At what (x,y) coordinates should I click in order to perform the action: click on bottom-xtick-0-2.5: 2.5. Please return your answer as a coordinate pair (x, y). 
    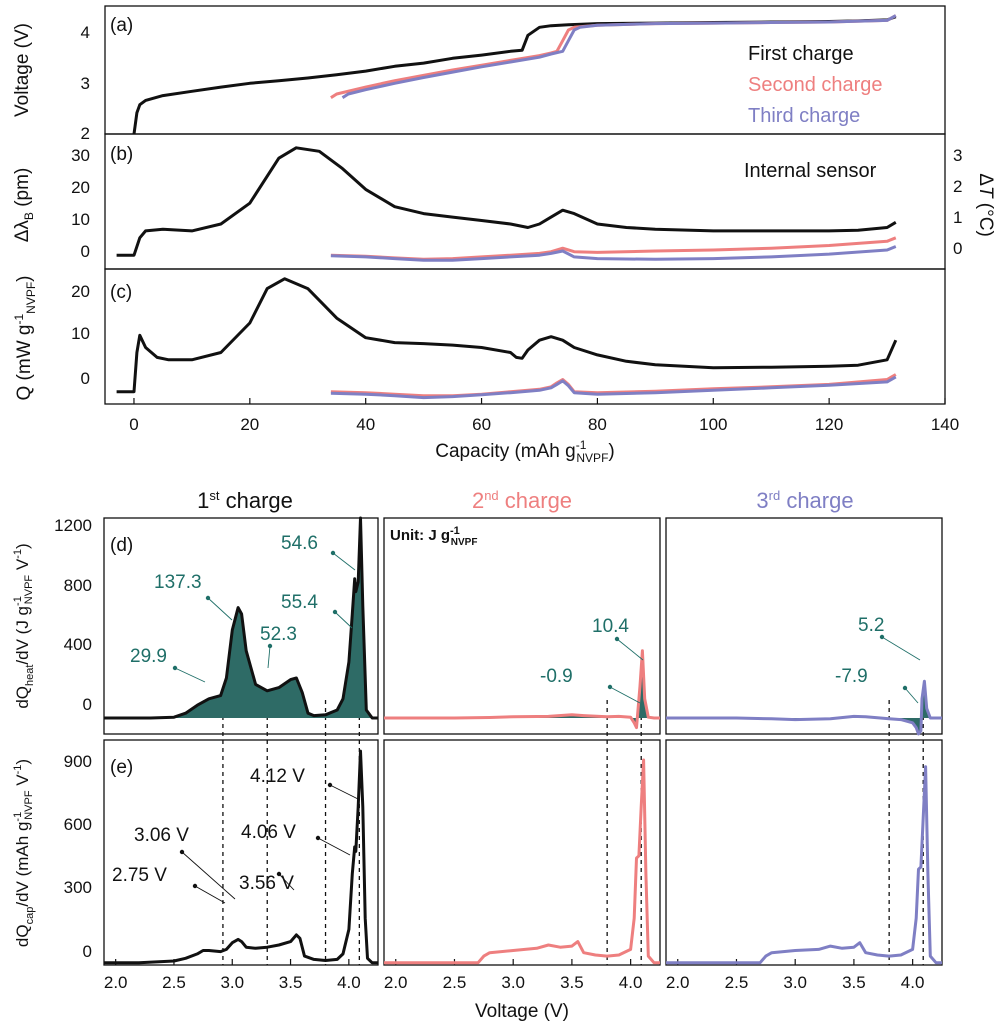
    Looking at the image, I should click on (174, 982).